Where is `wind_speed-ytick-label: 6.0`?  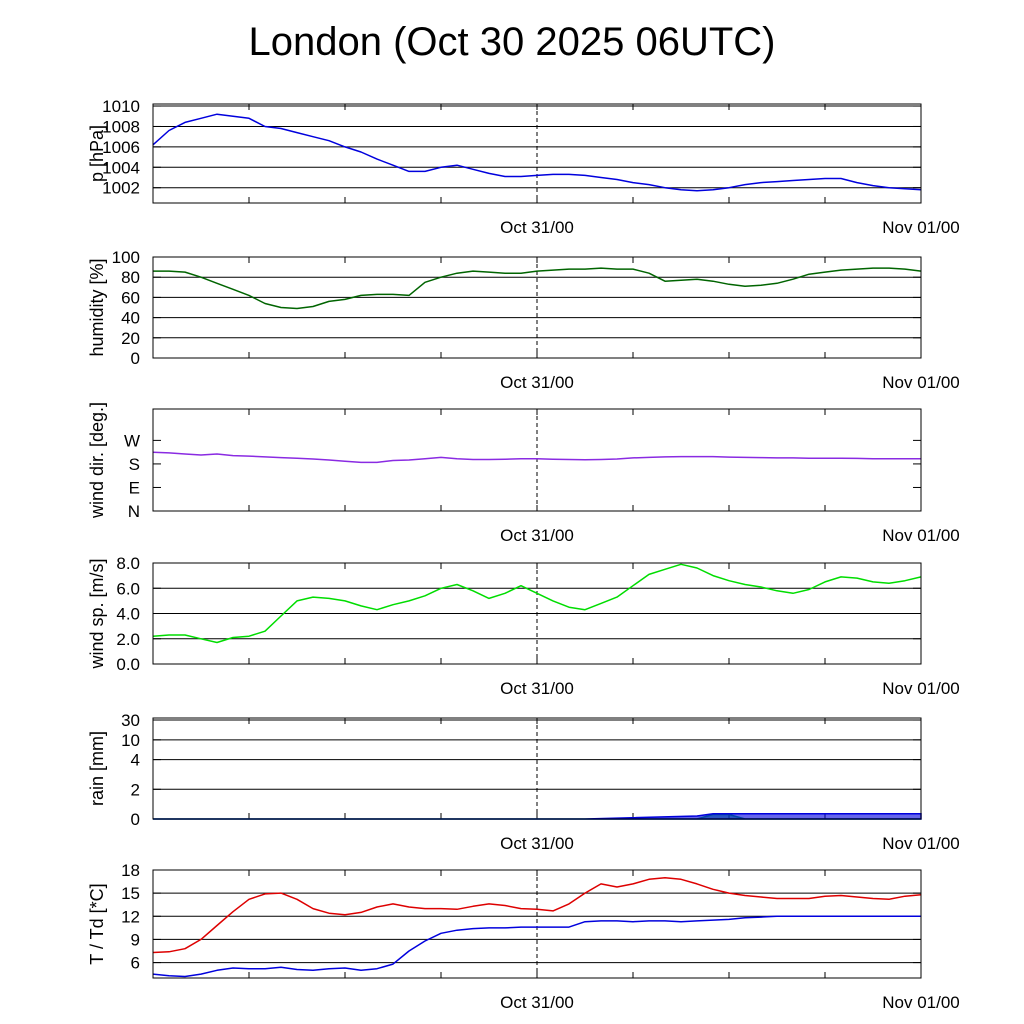
wind_speed-ytick-label: 6.0 is located at coordinates (128, 588).